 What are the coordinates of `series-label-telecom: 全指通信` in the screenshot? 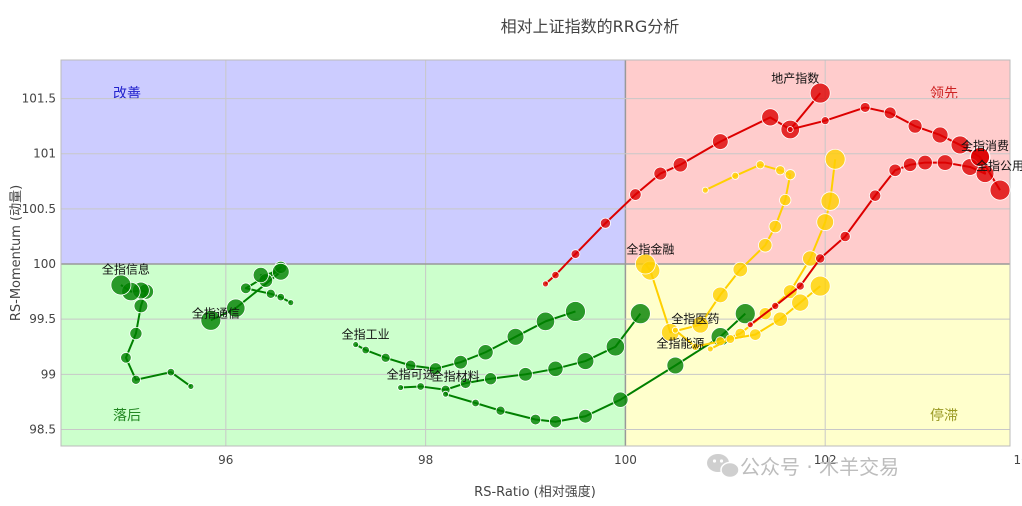 It's located at (216, 313).